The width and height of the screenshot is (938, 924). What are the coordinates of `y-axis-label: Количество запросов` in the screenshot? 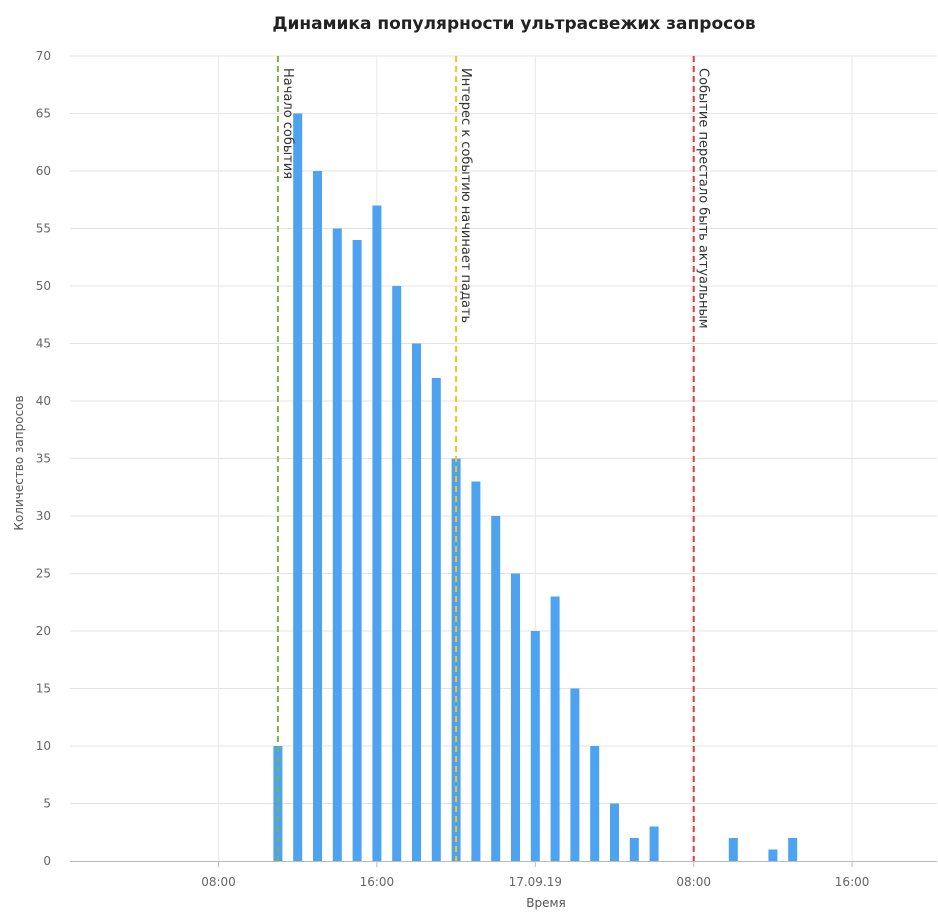 It's located at (19, 462).